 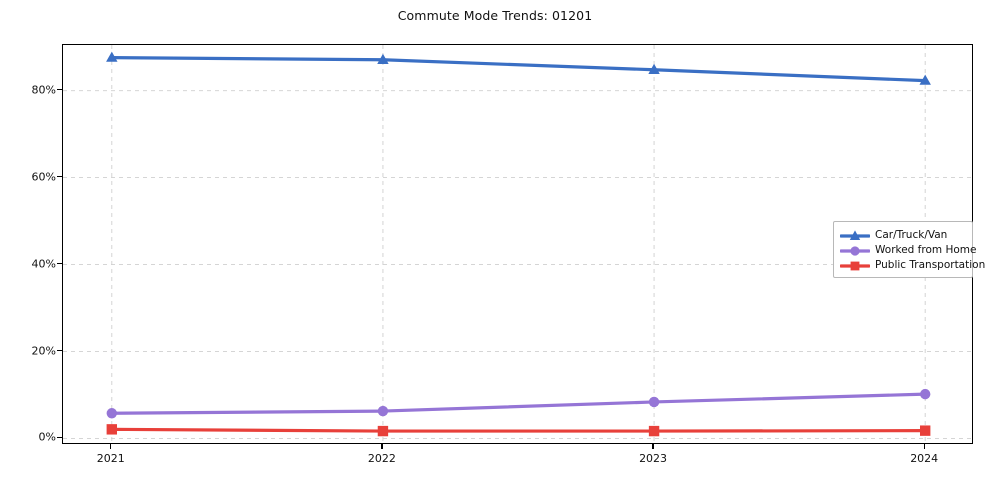 What do you see at coordinates (924, 458) in the screenshot?
I see `x-tick-label: 2024` at bounding box center [924, 458].